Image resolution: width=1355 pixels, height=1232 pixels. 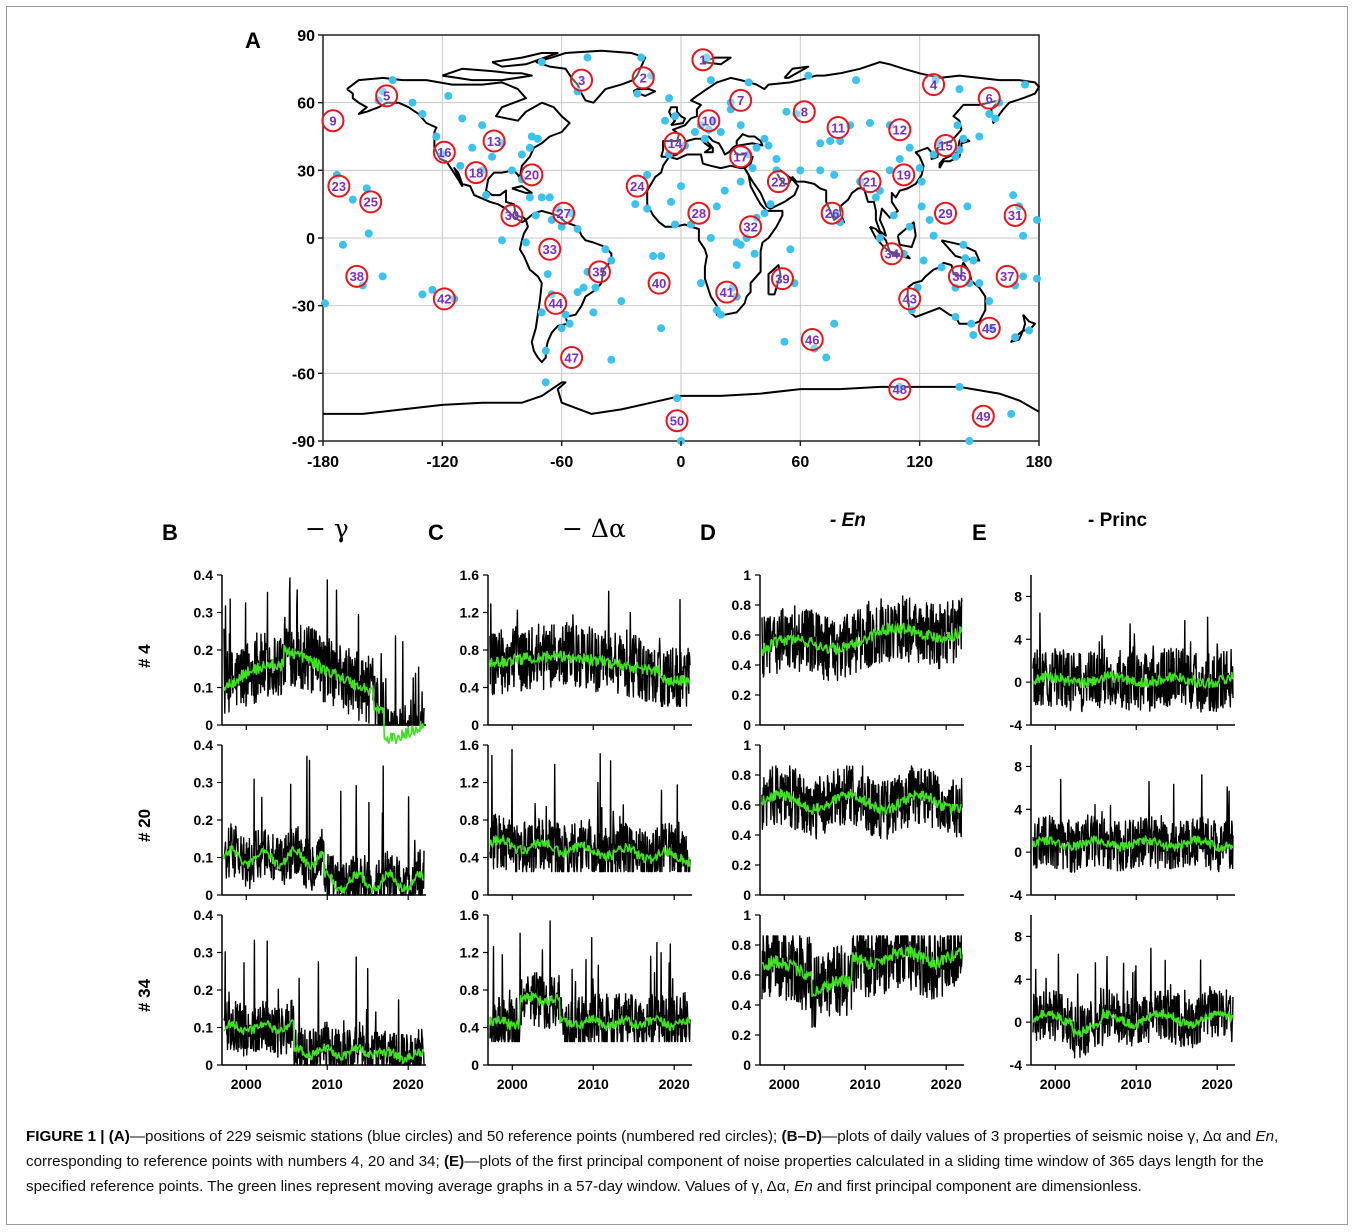 I want to click on reference-number: 19, so click(x=904, y=175).